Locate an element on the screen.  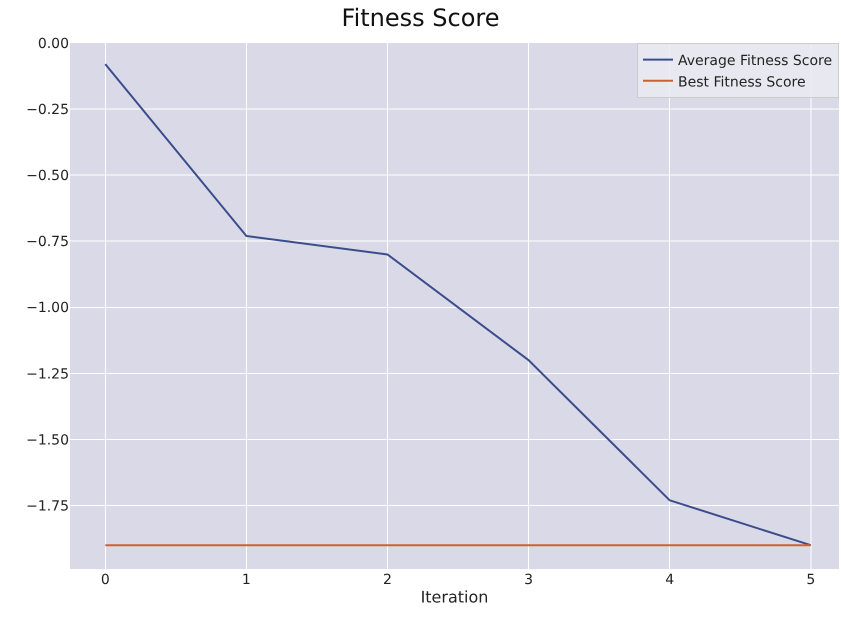
y-tick-label: −1.25 is located at coordinates (47, 374).